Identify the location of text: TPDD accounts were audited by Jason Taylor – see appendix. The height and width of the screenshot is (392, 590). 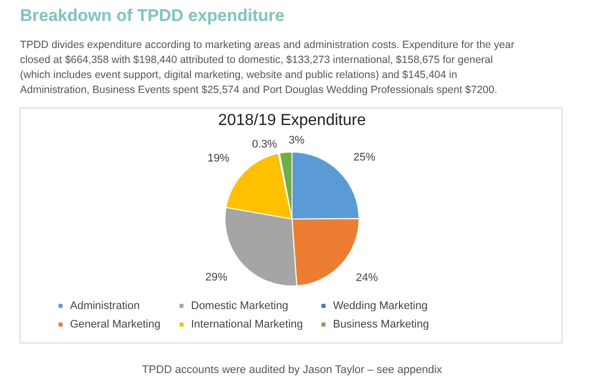
(292, 370).